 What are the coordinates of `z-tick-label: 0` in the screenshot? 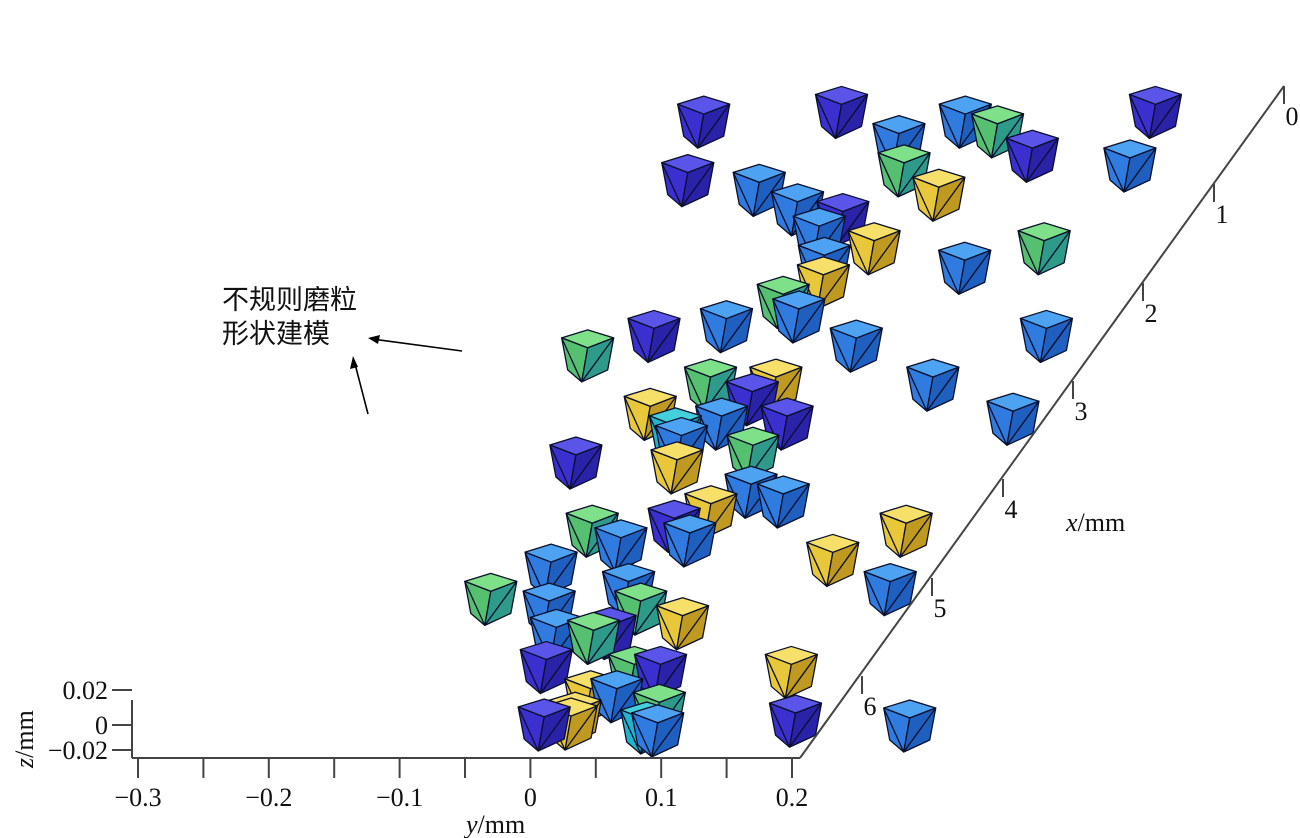 It's located at (101, 725).